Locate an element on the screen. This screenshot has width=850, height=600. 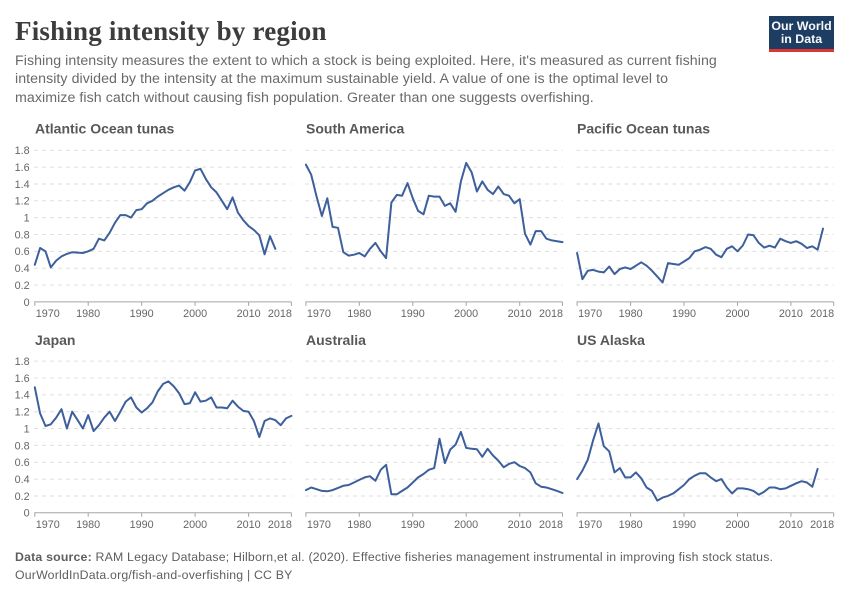
svg-text: US Alaska is located at coordinates (611, 340).